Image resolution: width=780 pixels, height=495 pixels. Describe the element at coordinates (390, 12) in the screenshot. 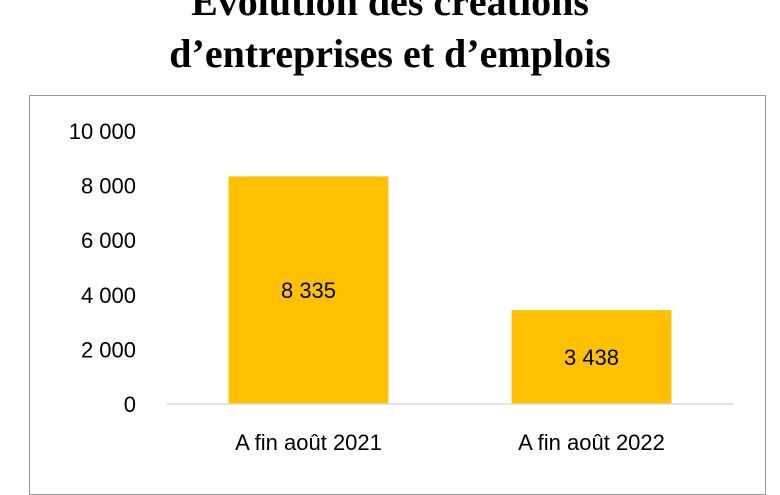

I see `chart-title-line1: Évolution des créations` at that location.